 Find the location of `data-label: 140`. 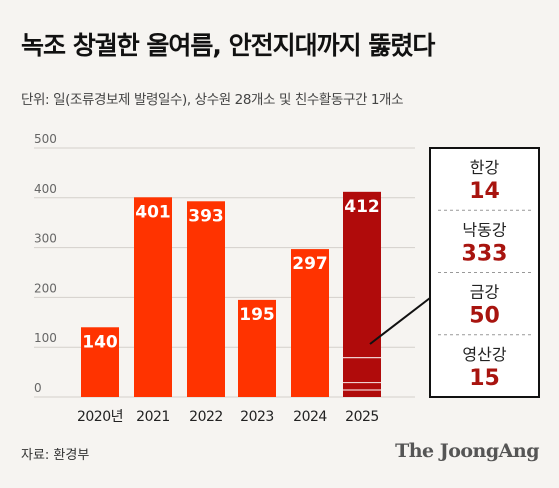

data-label: 140 is located at coordinates (100, 342).